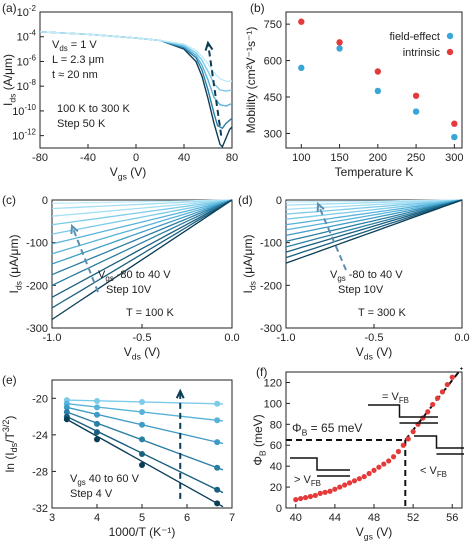  Describe the element at coordinates (10, 444) in the screenshot. I see `panel-e-ylabel: ln (Ids/T3/2)` at that location.